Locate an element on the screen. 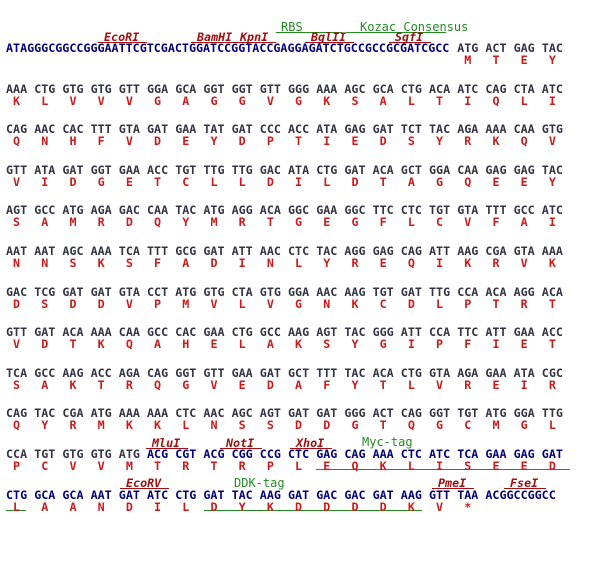 The width and height of the screenshot is (600, 570). restriction-site: PmeI is located at coordinates (452, 483).